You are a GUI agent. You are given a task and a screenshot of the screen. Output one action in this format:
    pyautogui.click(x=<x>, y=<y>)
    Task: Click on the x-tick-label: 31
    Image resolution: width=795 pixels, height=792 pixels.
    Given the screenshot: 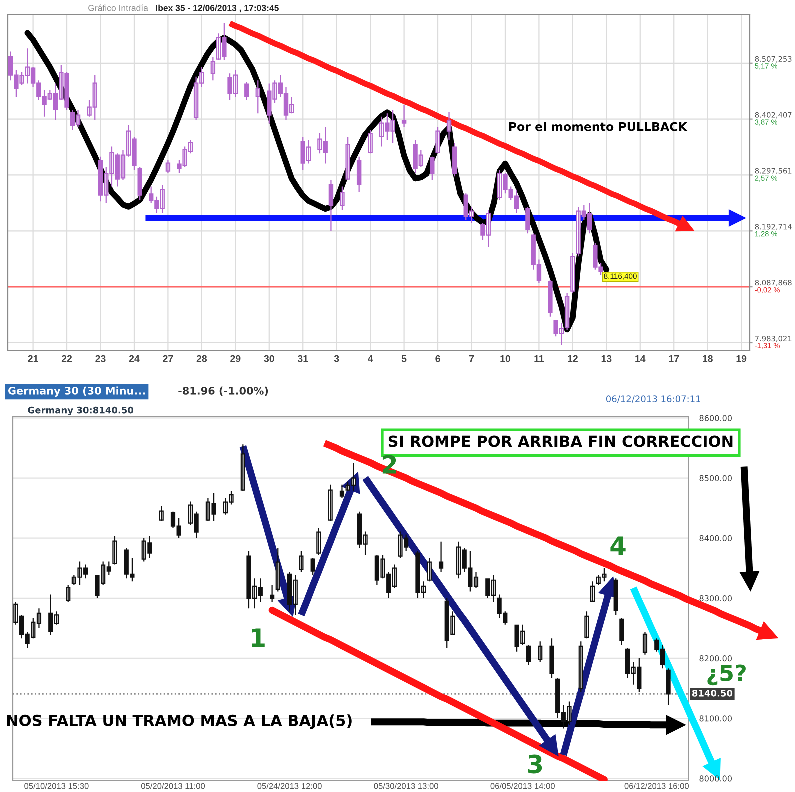 What is the action you would take?
    pyautogui.click(x=303, y=358)
    